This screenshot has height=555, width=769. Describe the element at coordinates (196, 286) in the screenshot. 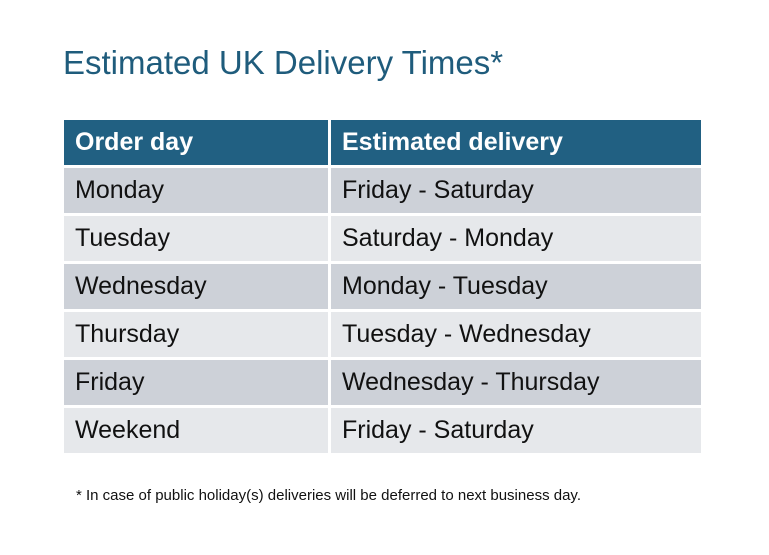

I see `order-day-cell: Wednesday` at that location.